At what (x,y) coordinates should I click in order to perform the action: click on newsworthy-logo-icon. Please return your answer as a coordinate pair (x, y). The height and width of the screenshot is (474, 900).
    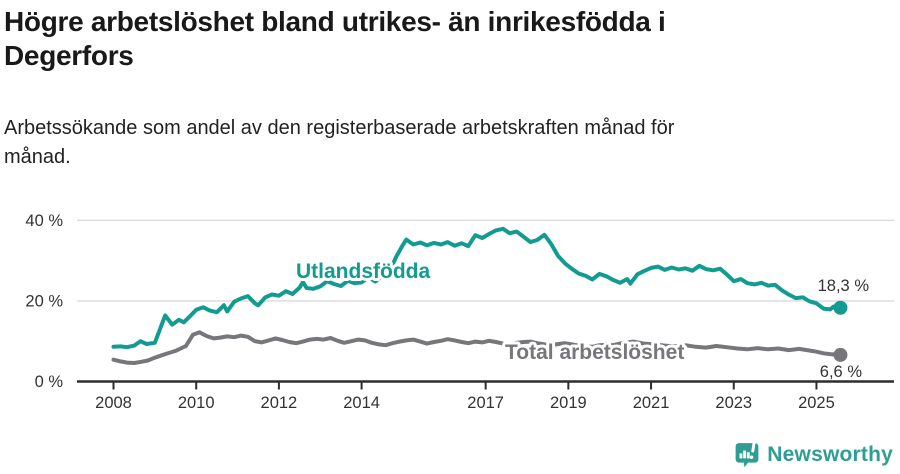
    Looking at the image, I should click on (747, 454).